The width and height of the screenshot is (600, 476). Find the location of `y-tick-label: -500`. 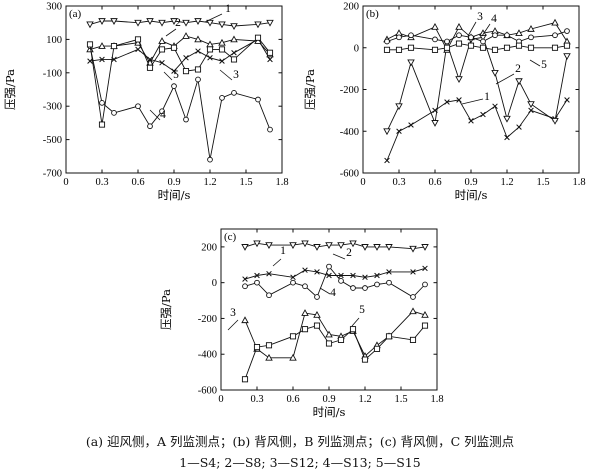

y-tick-label: -500 is located at coordinates (52, 140).